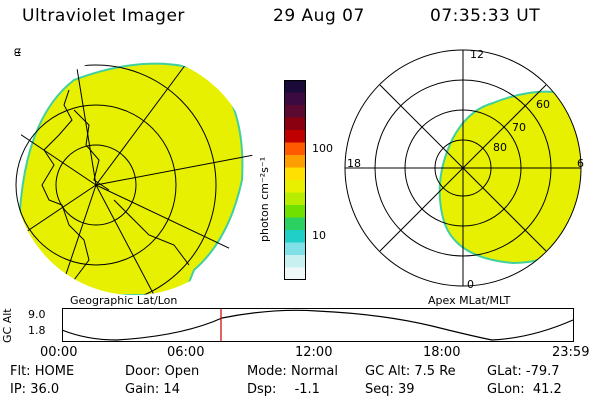 The width and height of the screenshot is (600, 400). I want to click on magnetic-caption: Apex MLat/MLT, so click(469, 300).